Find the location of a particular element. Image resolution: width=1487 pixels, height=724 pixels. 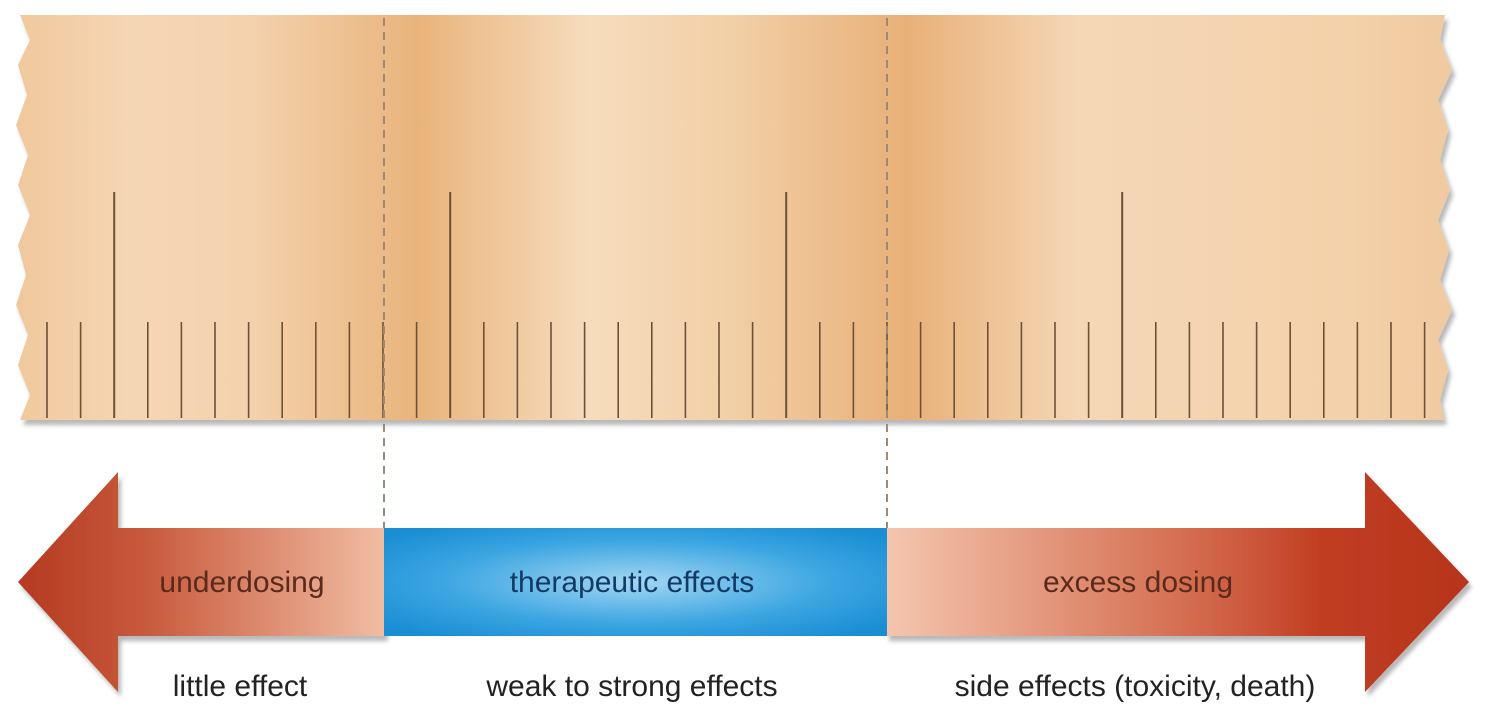

excess-dosing-label: excess dosing is located at coordinates (1138, 582).